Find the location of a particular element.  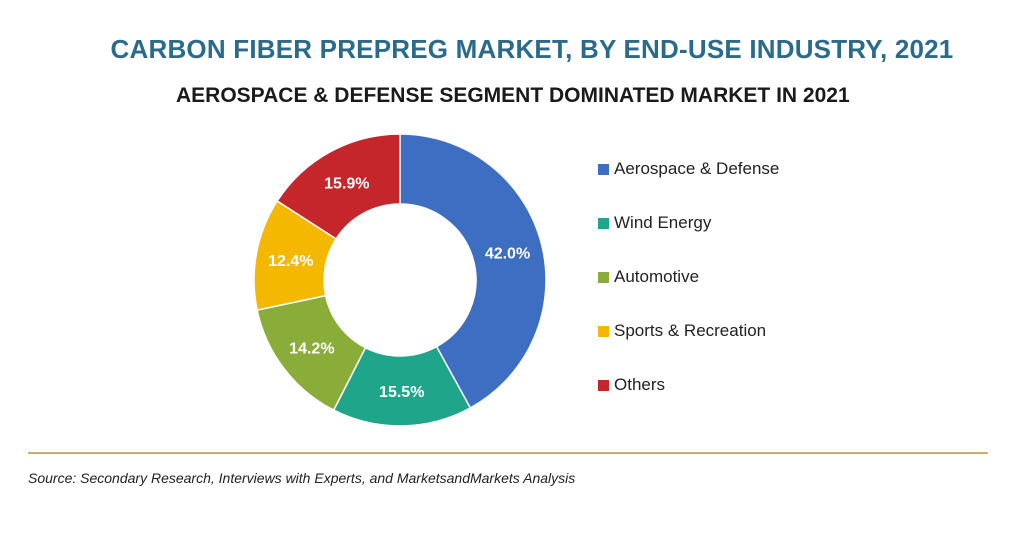

legend-item: Others is located at coordinates (631, 385).